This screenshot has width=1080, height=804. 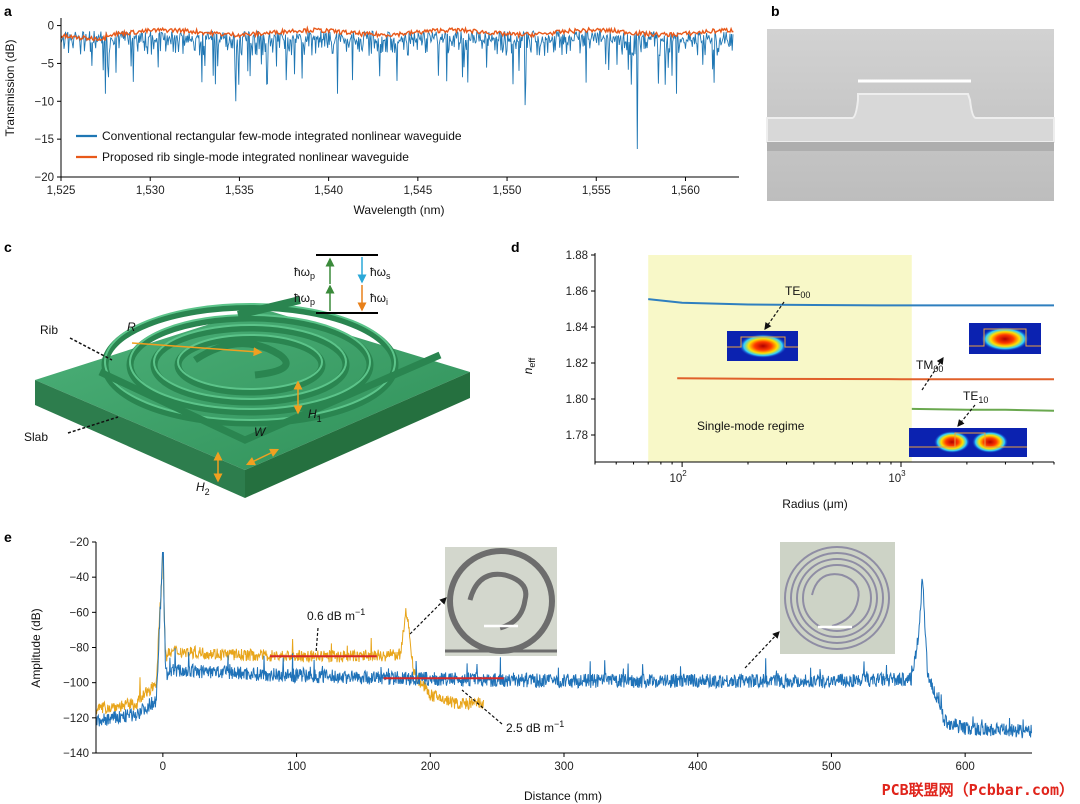 I want to click on e-y-tick-label: −100, so click(x=76, y=684).